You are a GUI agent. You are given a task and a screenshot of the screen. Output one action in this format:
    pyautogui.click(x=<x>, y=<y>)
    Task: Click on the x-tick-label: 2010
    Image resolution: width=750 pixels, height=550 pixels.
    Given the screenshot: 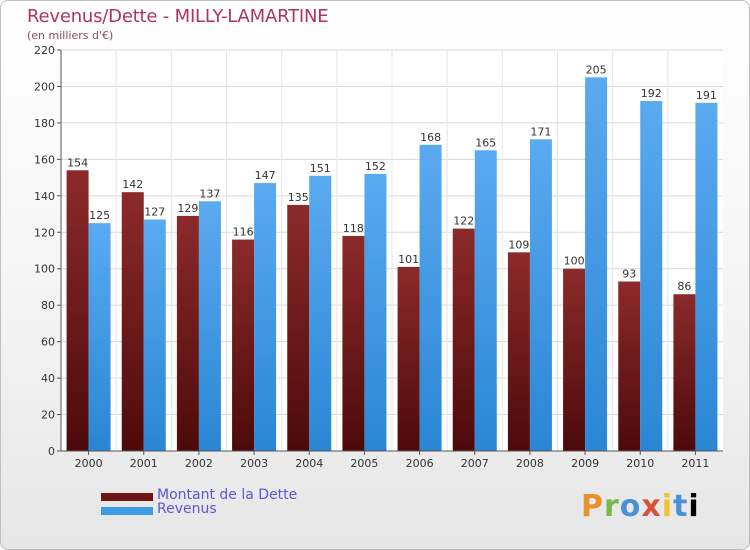 What is the action you would take?
    pyautogui.click(x=640, y=463)
    